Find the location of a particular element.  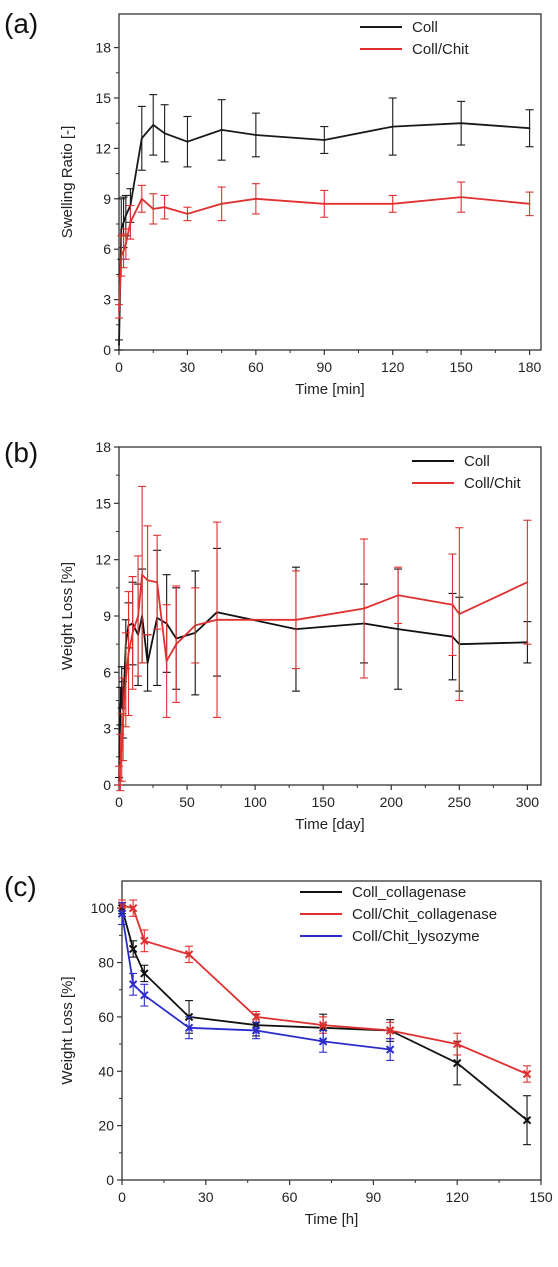

x-axis-label: Time [day] is located at coordinates (329, 824).